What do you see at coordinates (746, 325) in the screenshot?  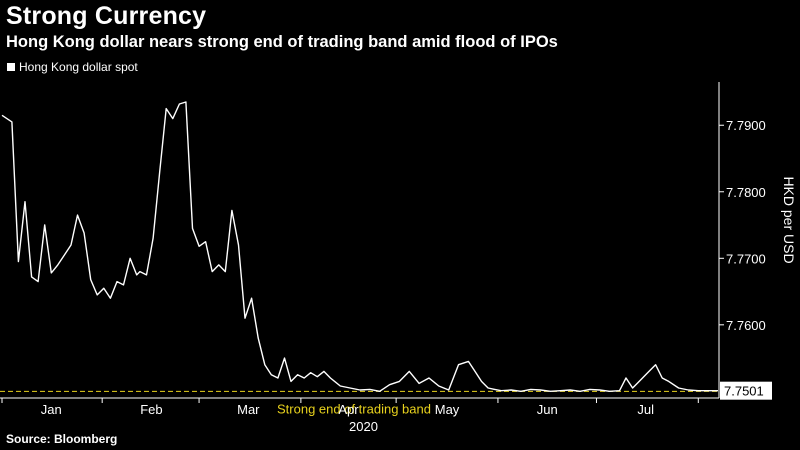 I see `y-tick-label: 7.7600` at bounding box center [746, 325].